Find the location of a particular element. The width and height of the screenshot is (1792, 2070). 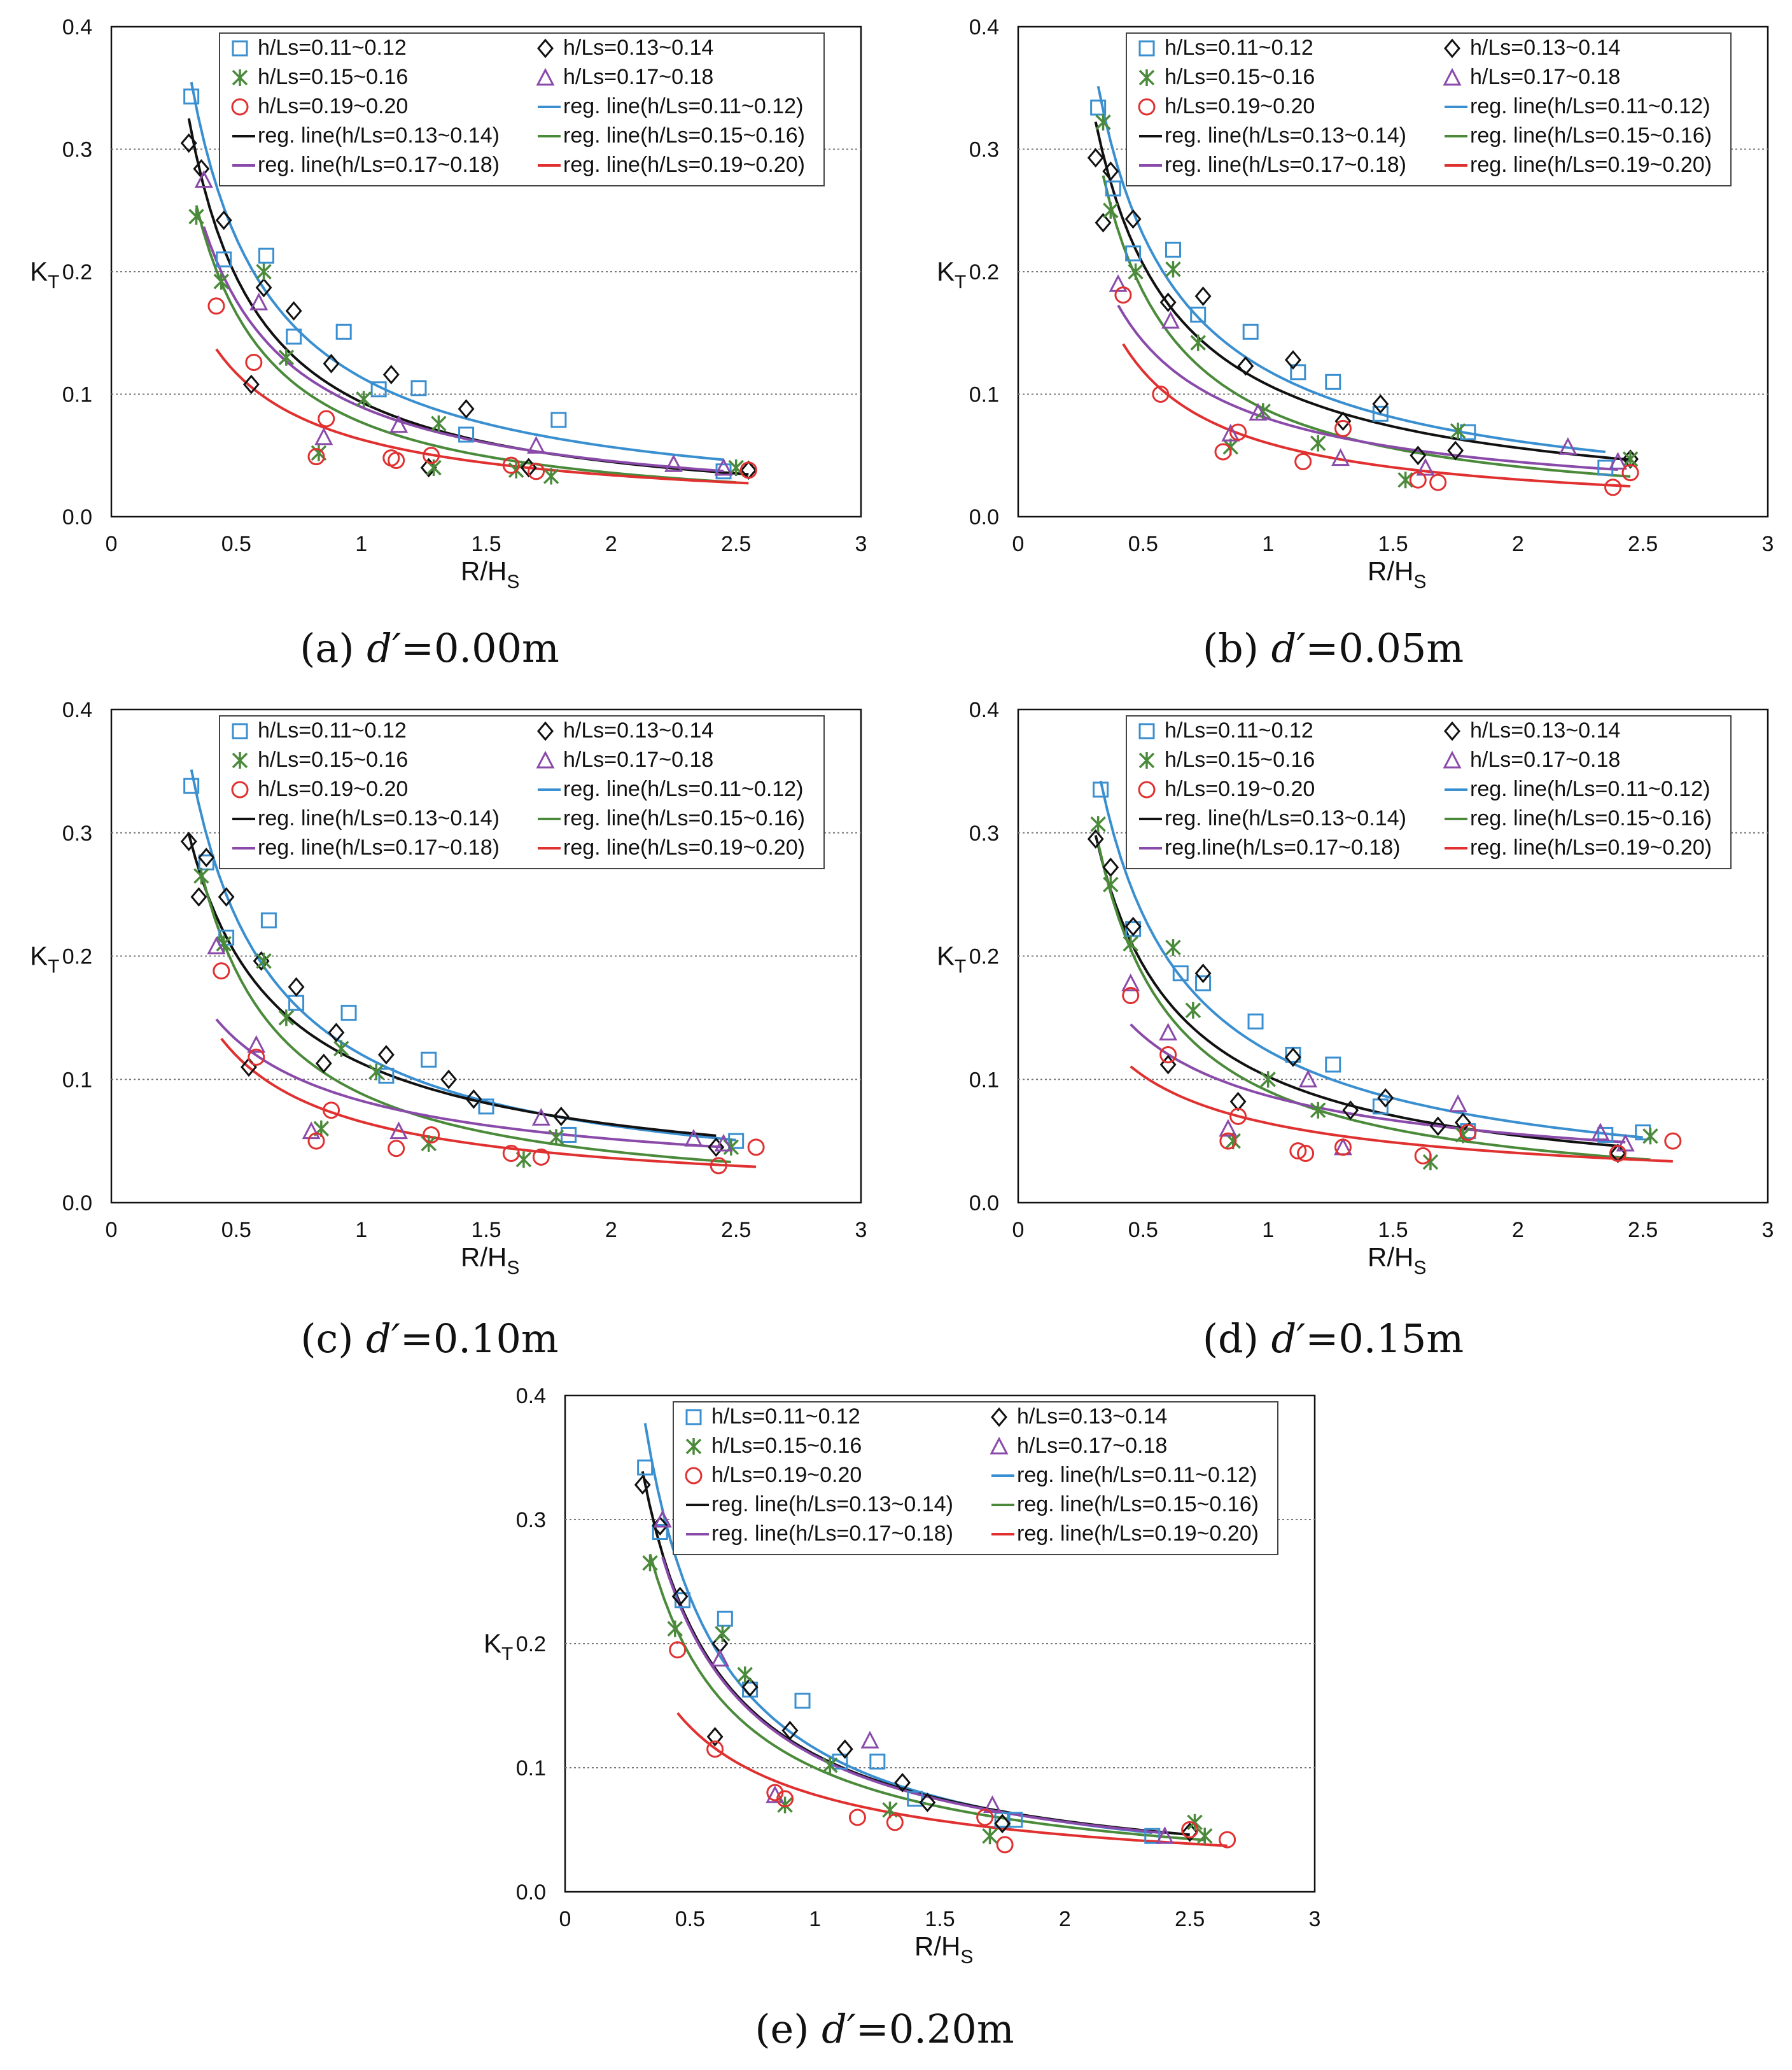

legend-label-s13: h/Ls=0.13~0.14 is located at coordinates (1545, 730).